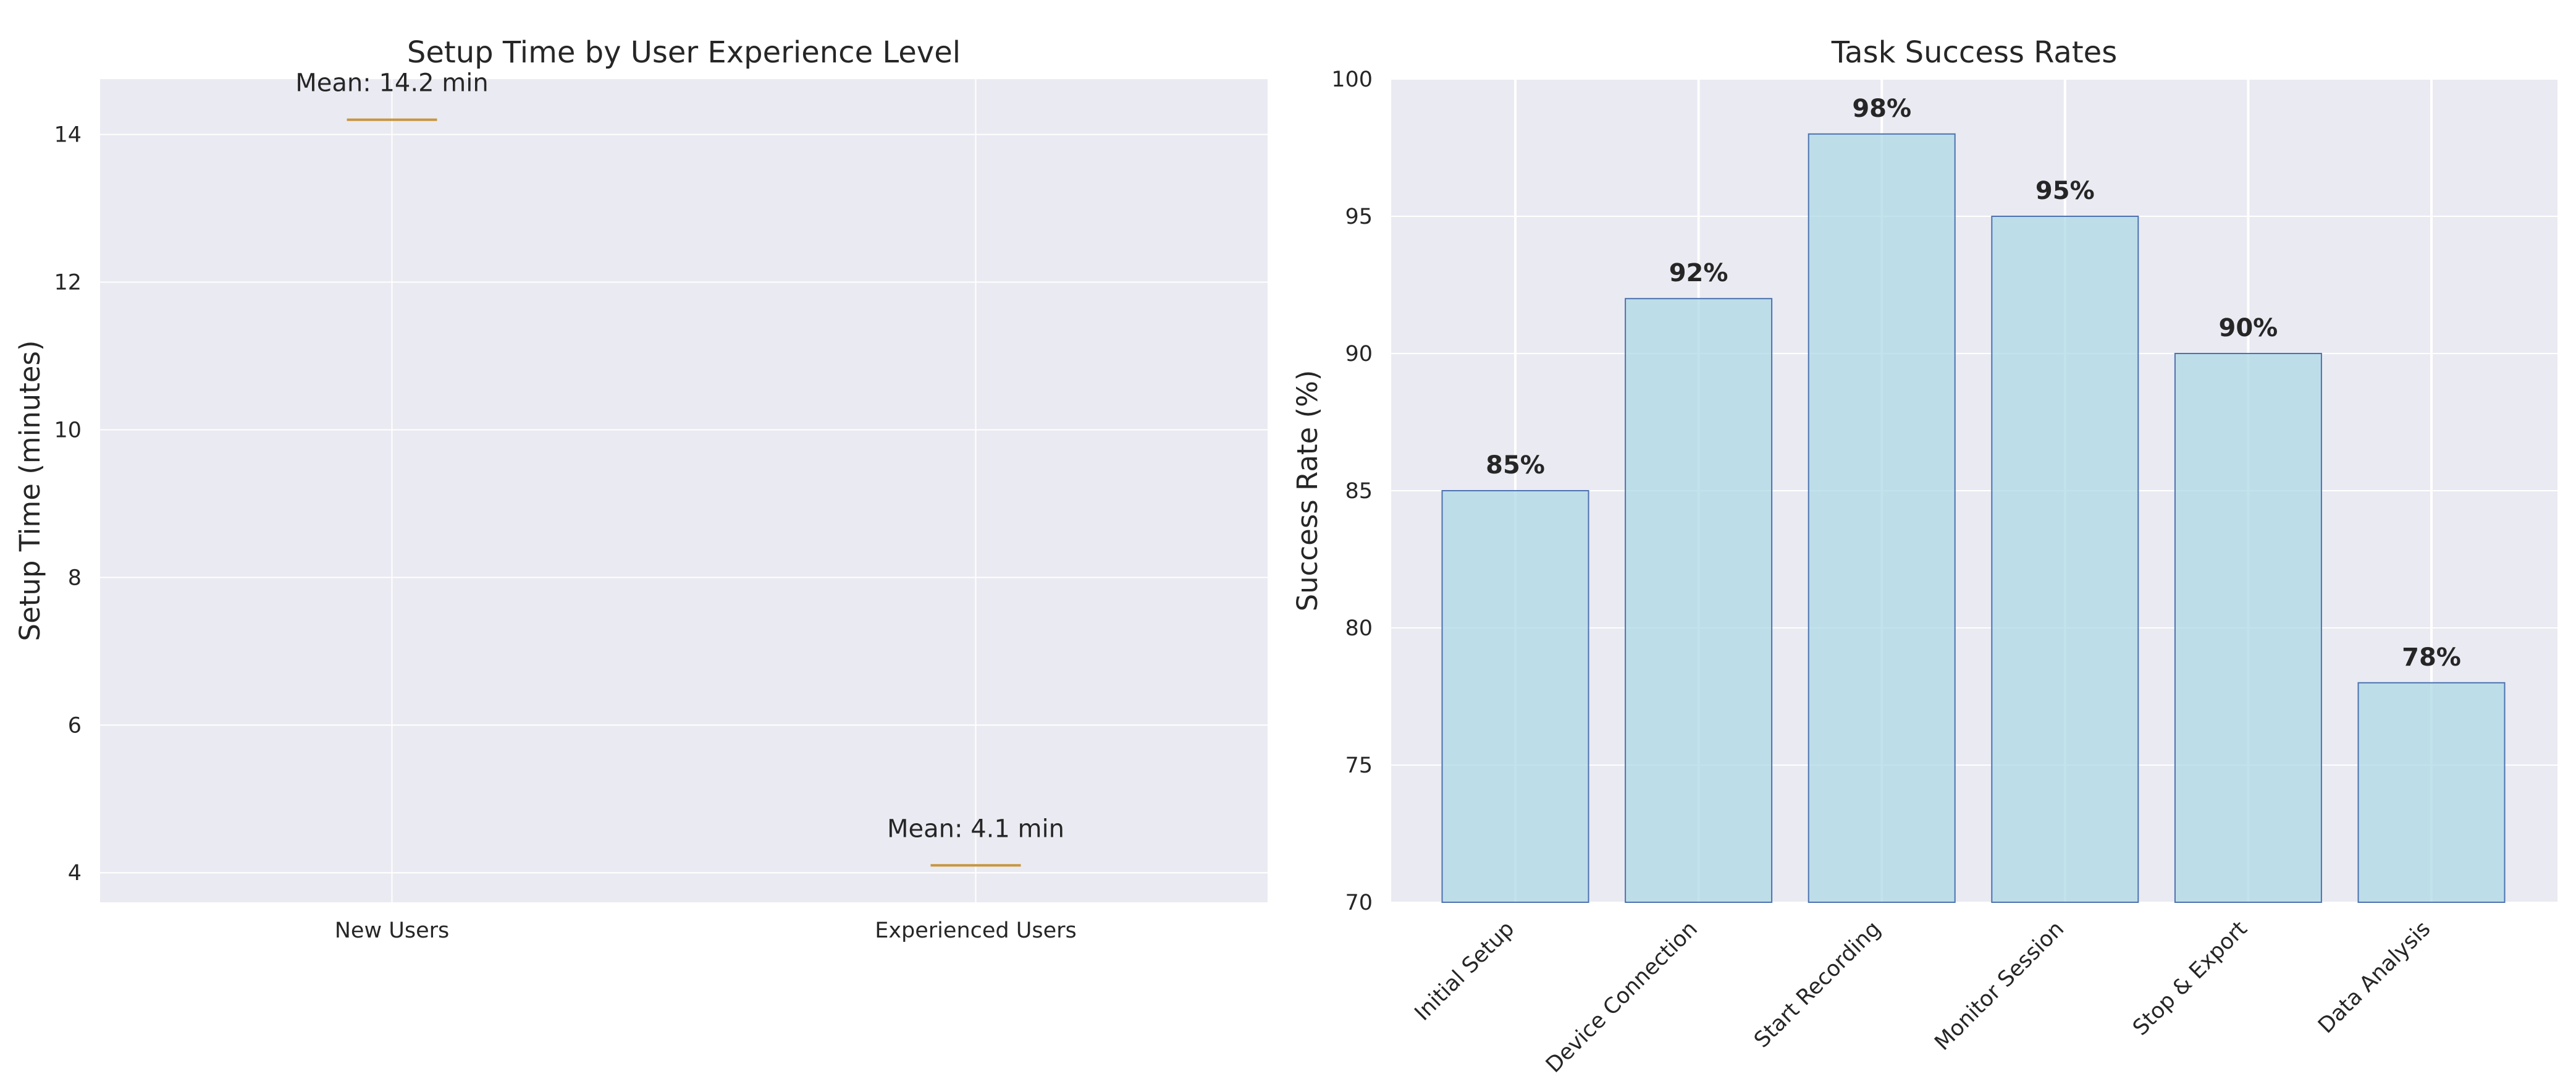 The image size is (2576, 1092). I want to click on y-tick-label: 4, so click(75, 873).